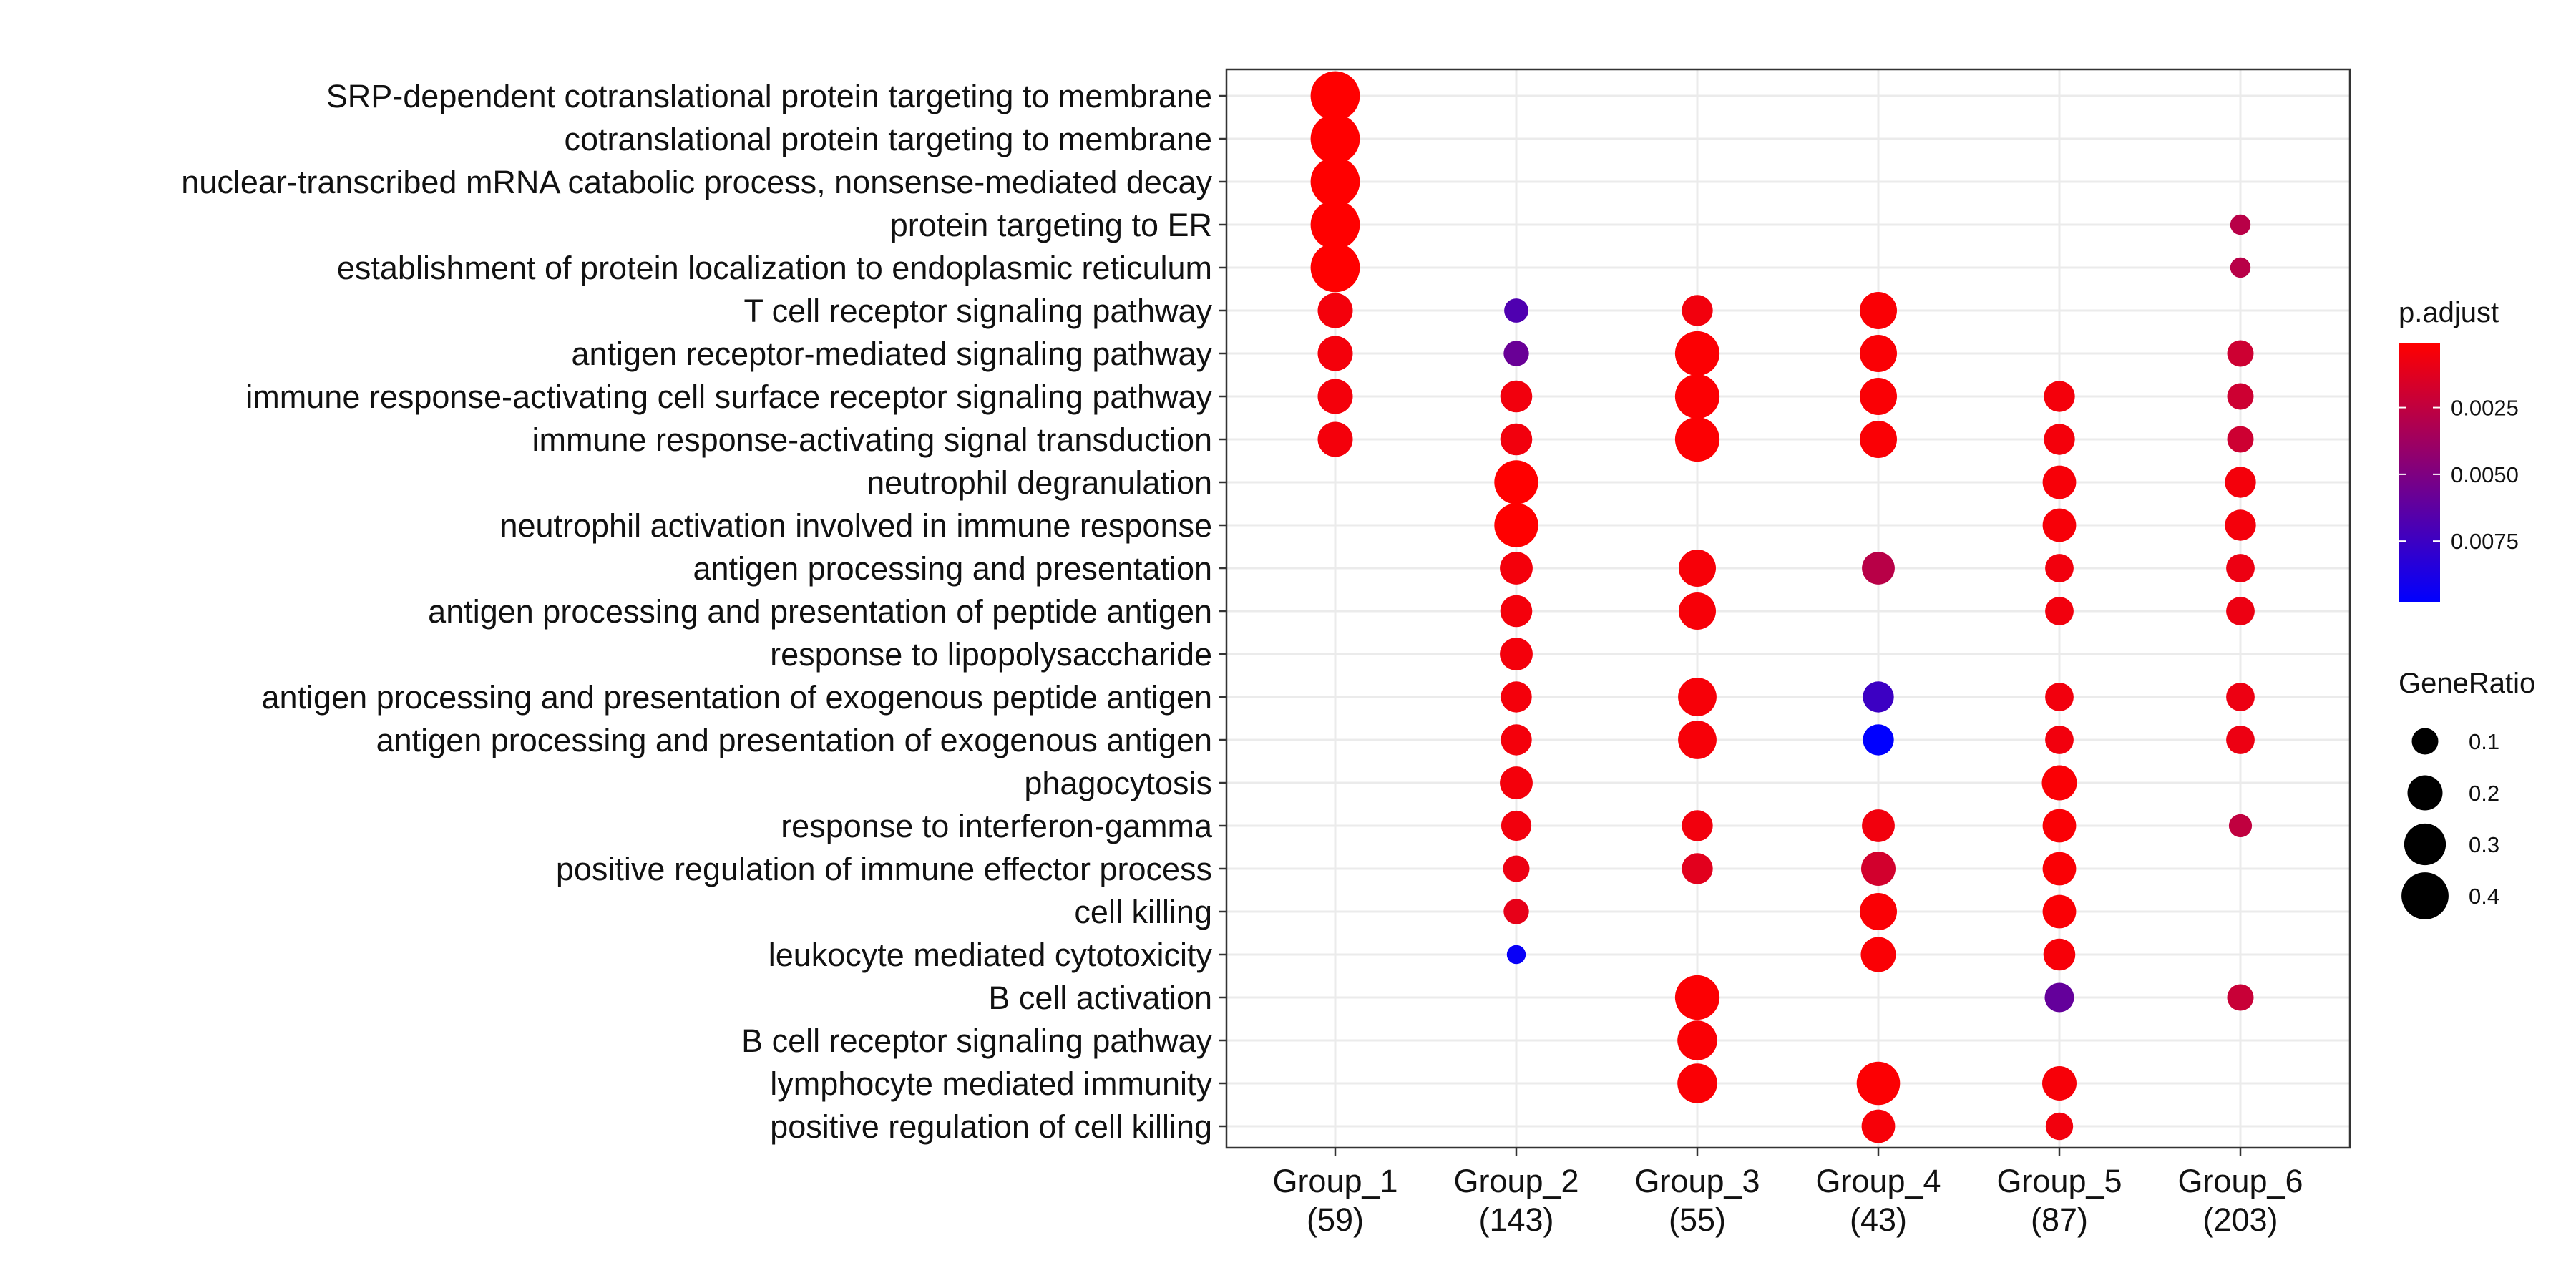  Describe the element at coordinates (1100, 998) in the screenshot. I see `y-tick-label: B cell activation` at that location.